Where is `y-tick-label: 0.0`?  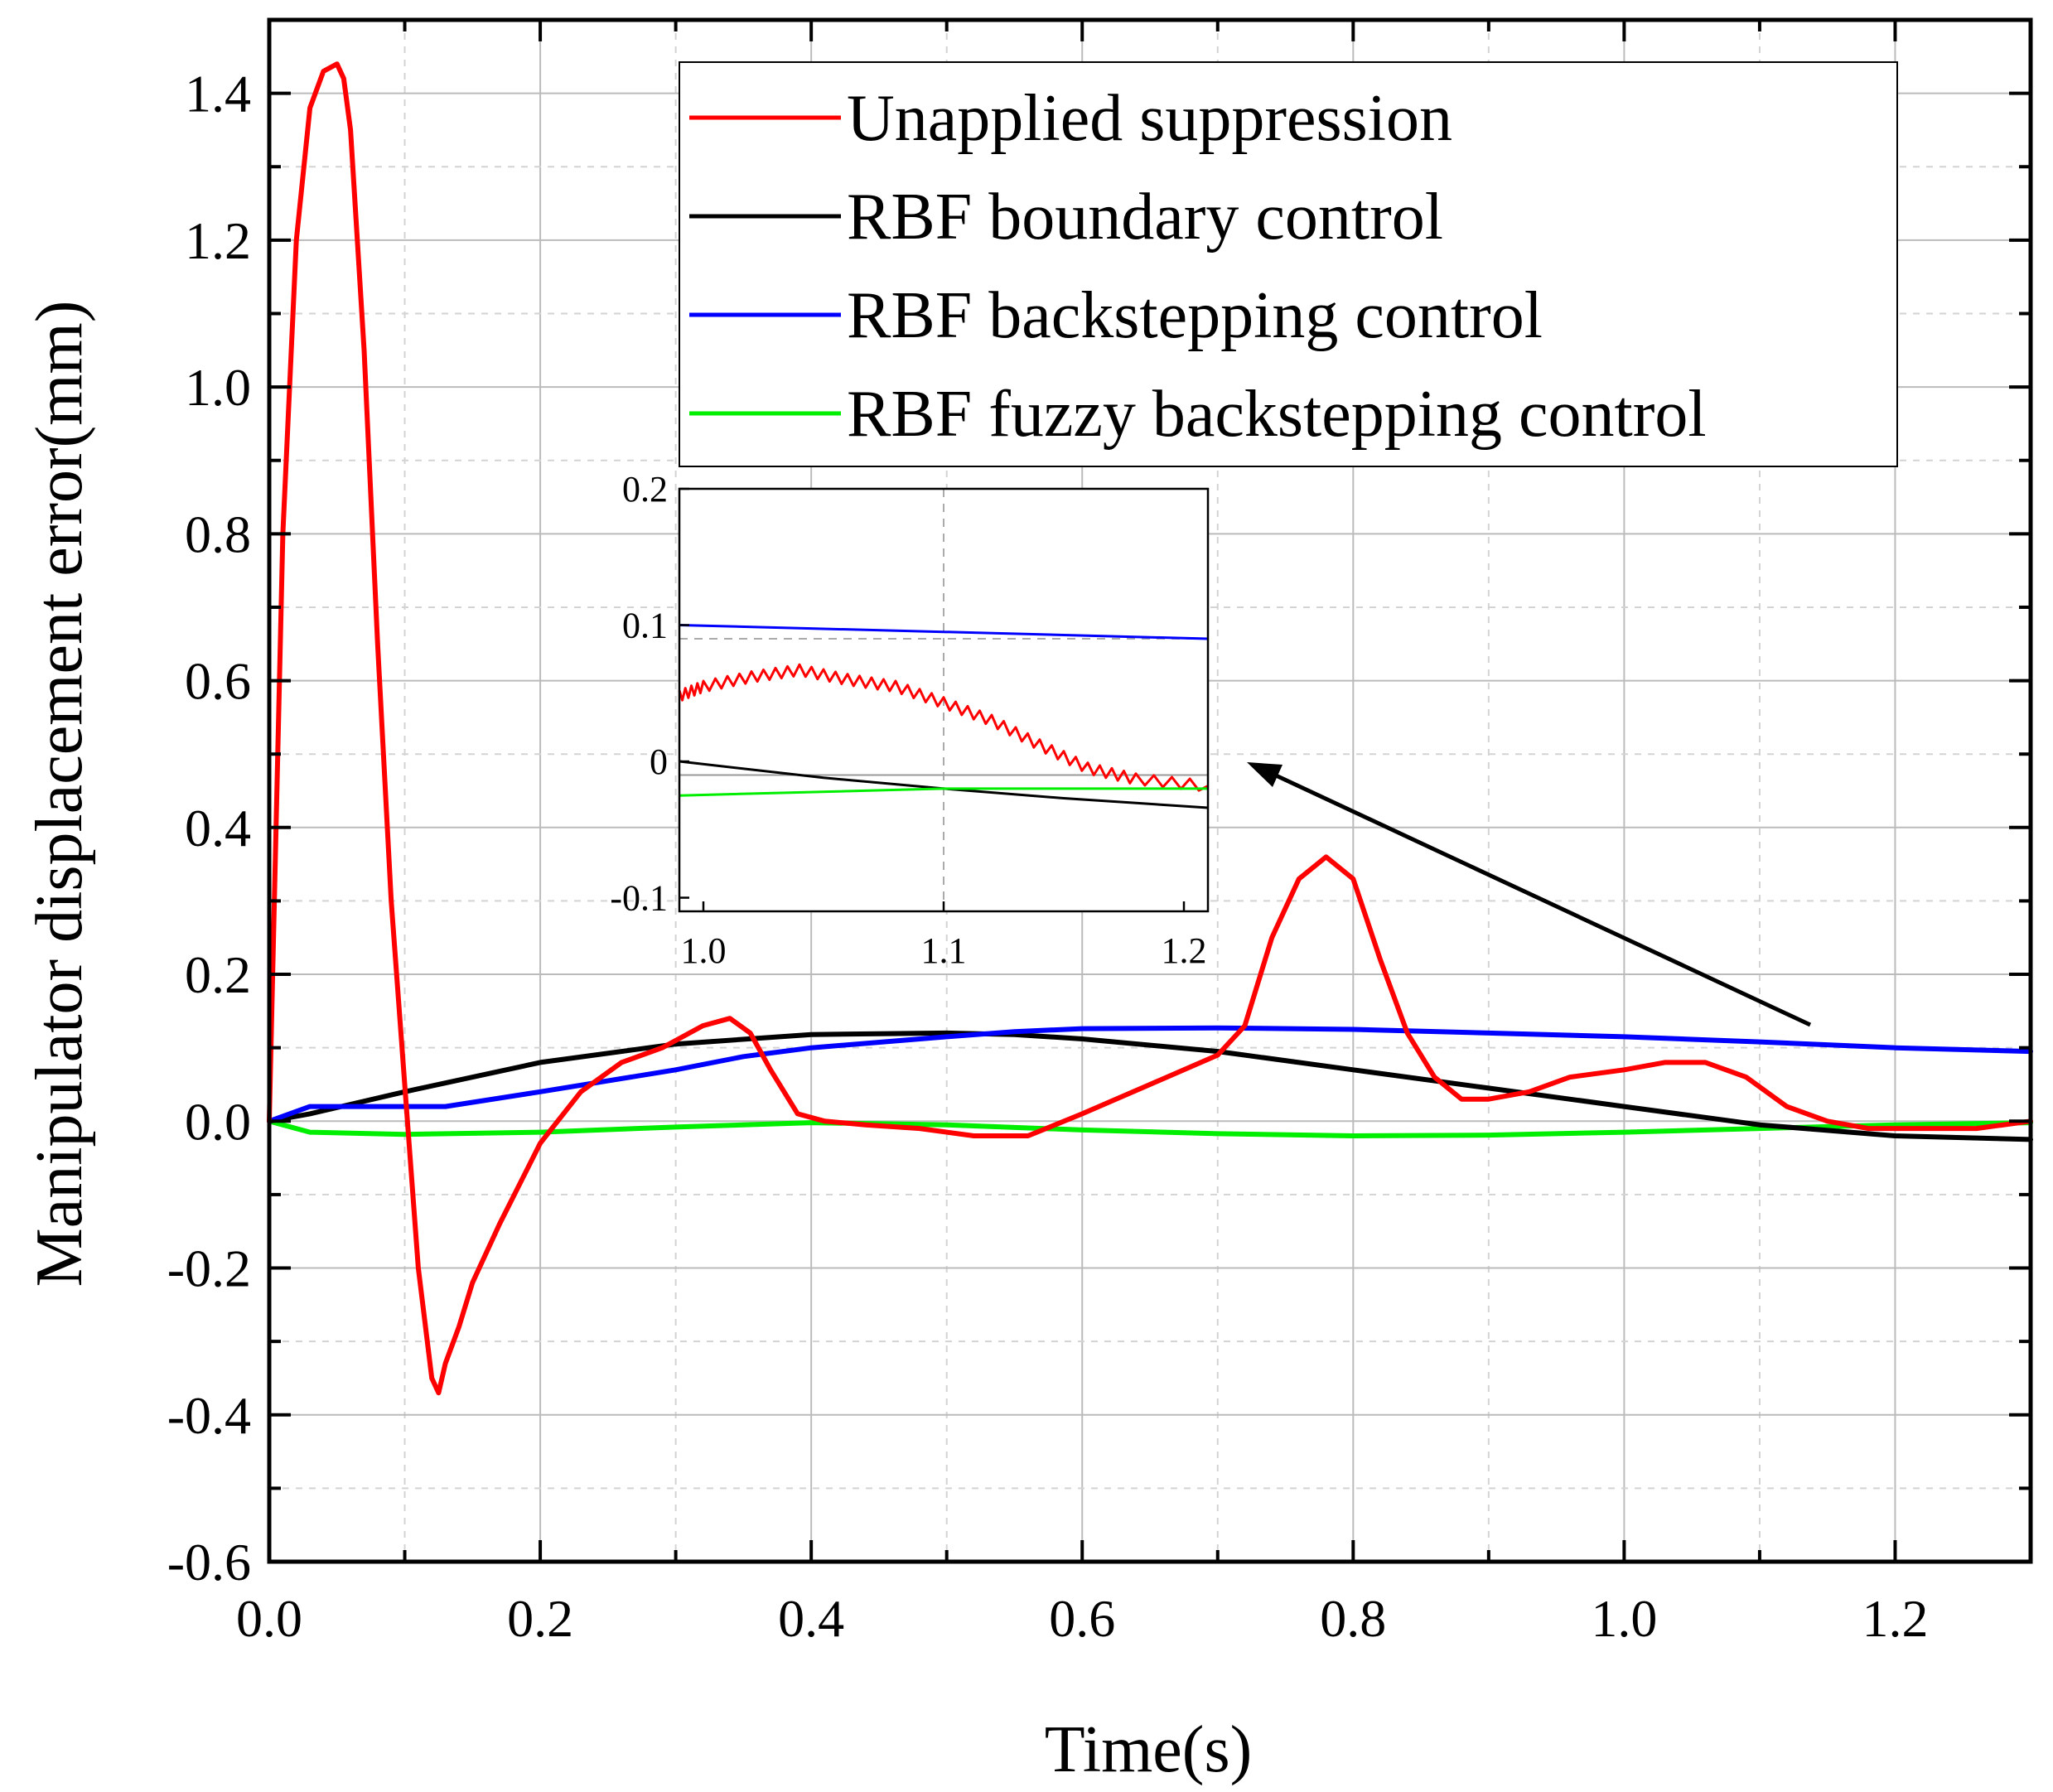 y-tick-label: 0.0 is located at coordinates (218, 1121).